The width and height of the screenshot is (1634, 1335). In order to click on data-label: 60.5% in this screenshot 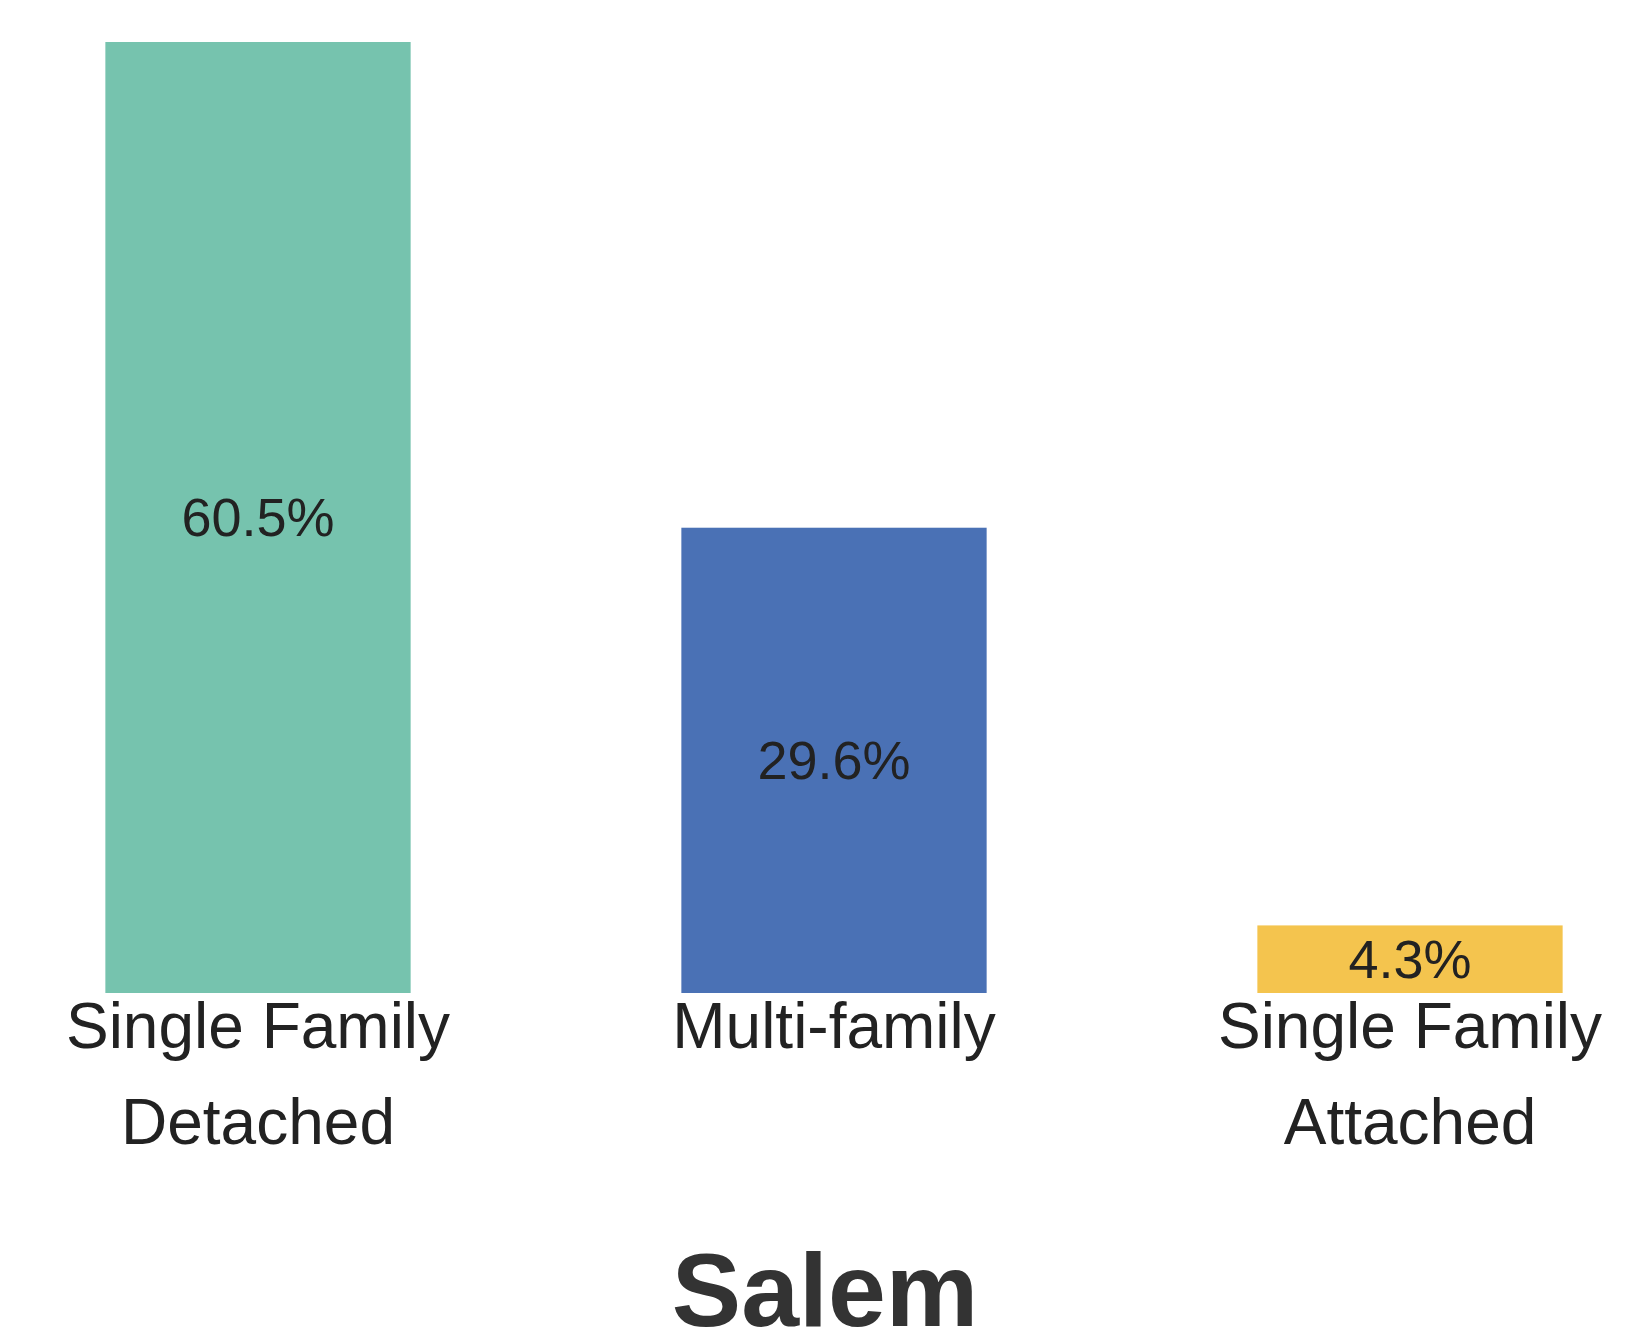, I will do `click(258, 517)`.